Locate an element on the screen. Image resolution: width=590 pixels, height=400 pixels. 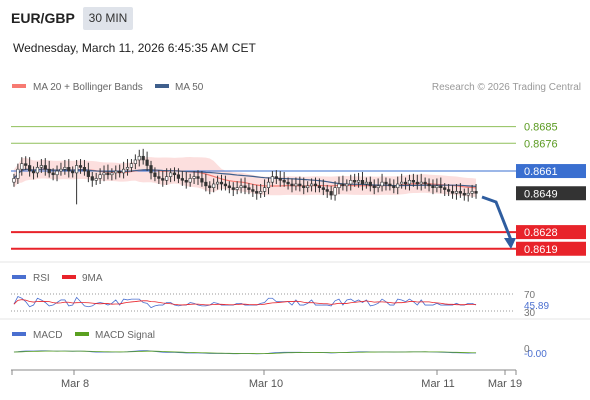
level-label-0.8628: 0.8628 is located at coordinates (541, 233).